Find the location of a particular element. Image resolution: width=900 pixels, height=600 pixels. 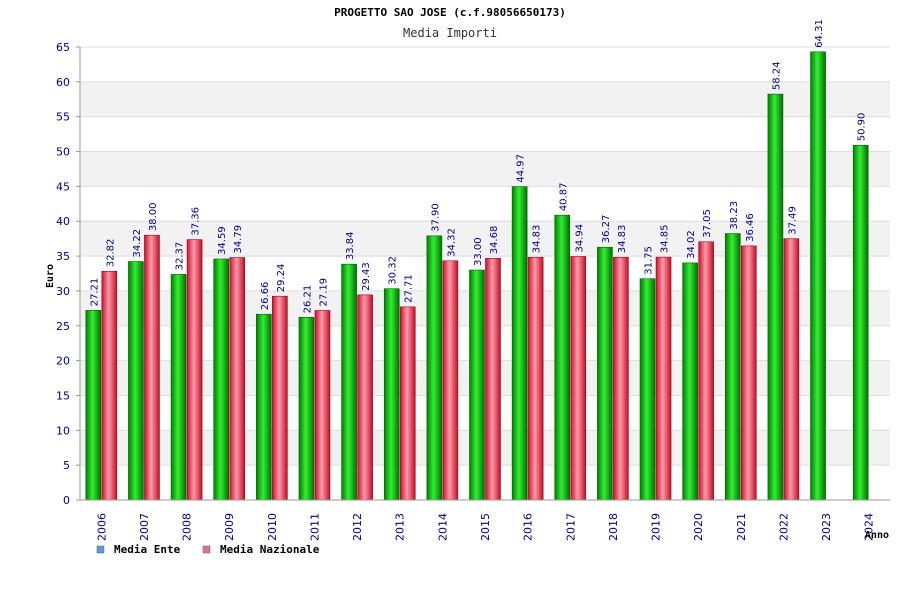

value-label: 26.21 is located at coordinates (307, 299).